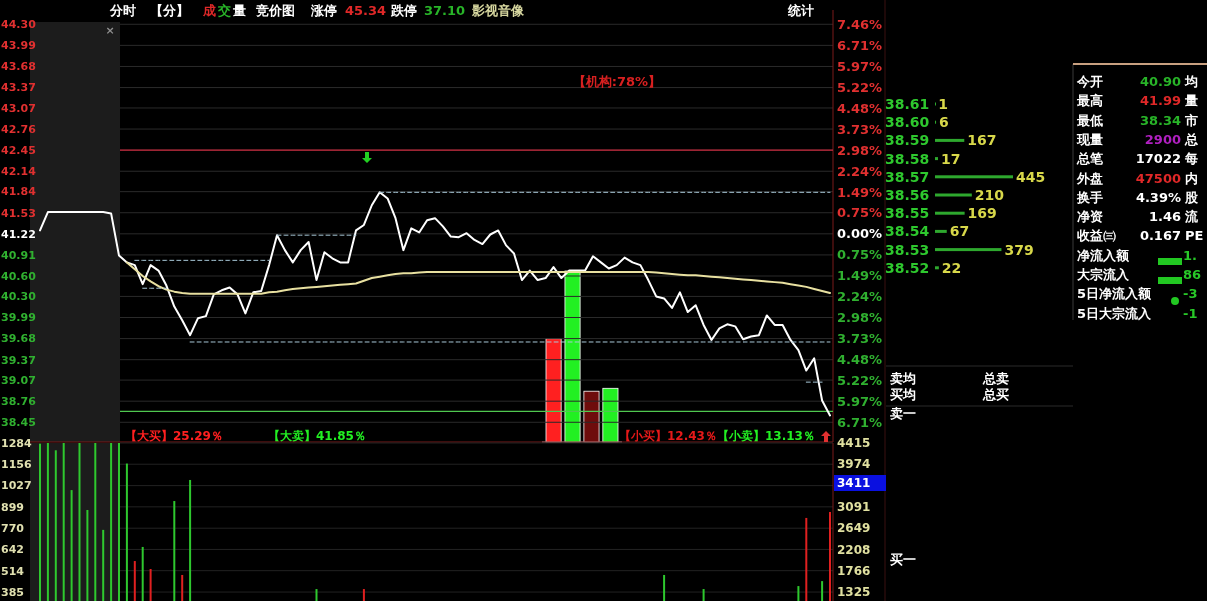 The height and width of the screenshot is (601, 1207). I want to click on y-tick-label: 41.22, so click(18, 234).